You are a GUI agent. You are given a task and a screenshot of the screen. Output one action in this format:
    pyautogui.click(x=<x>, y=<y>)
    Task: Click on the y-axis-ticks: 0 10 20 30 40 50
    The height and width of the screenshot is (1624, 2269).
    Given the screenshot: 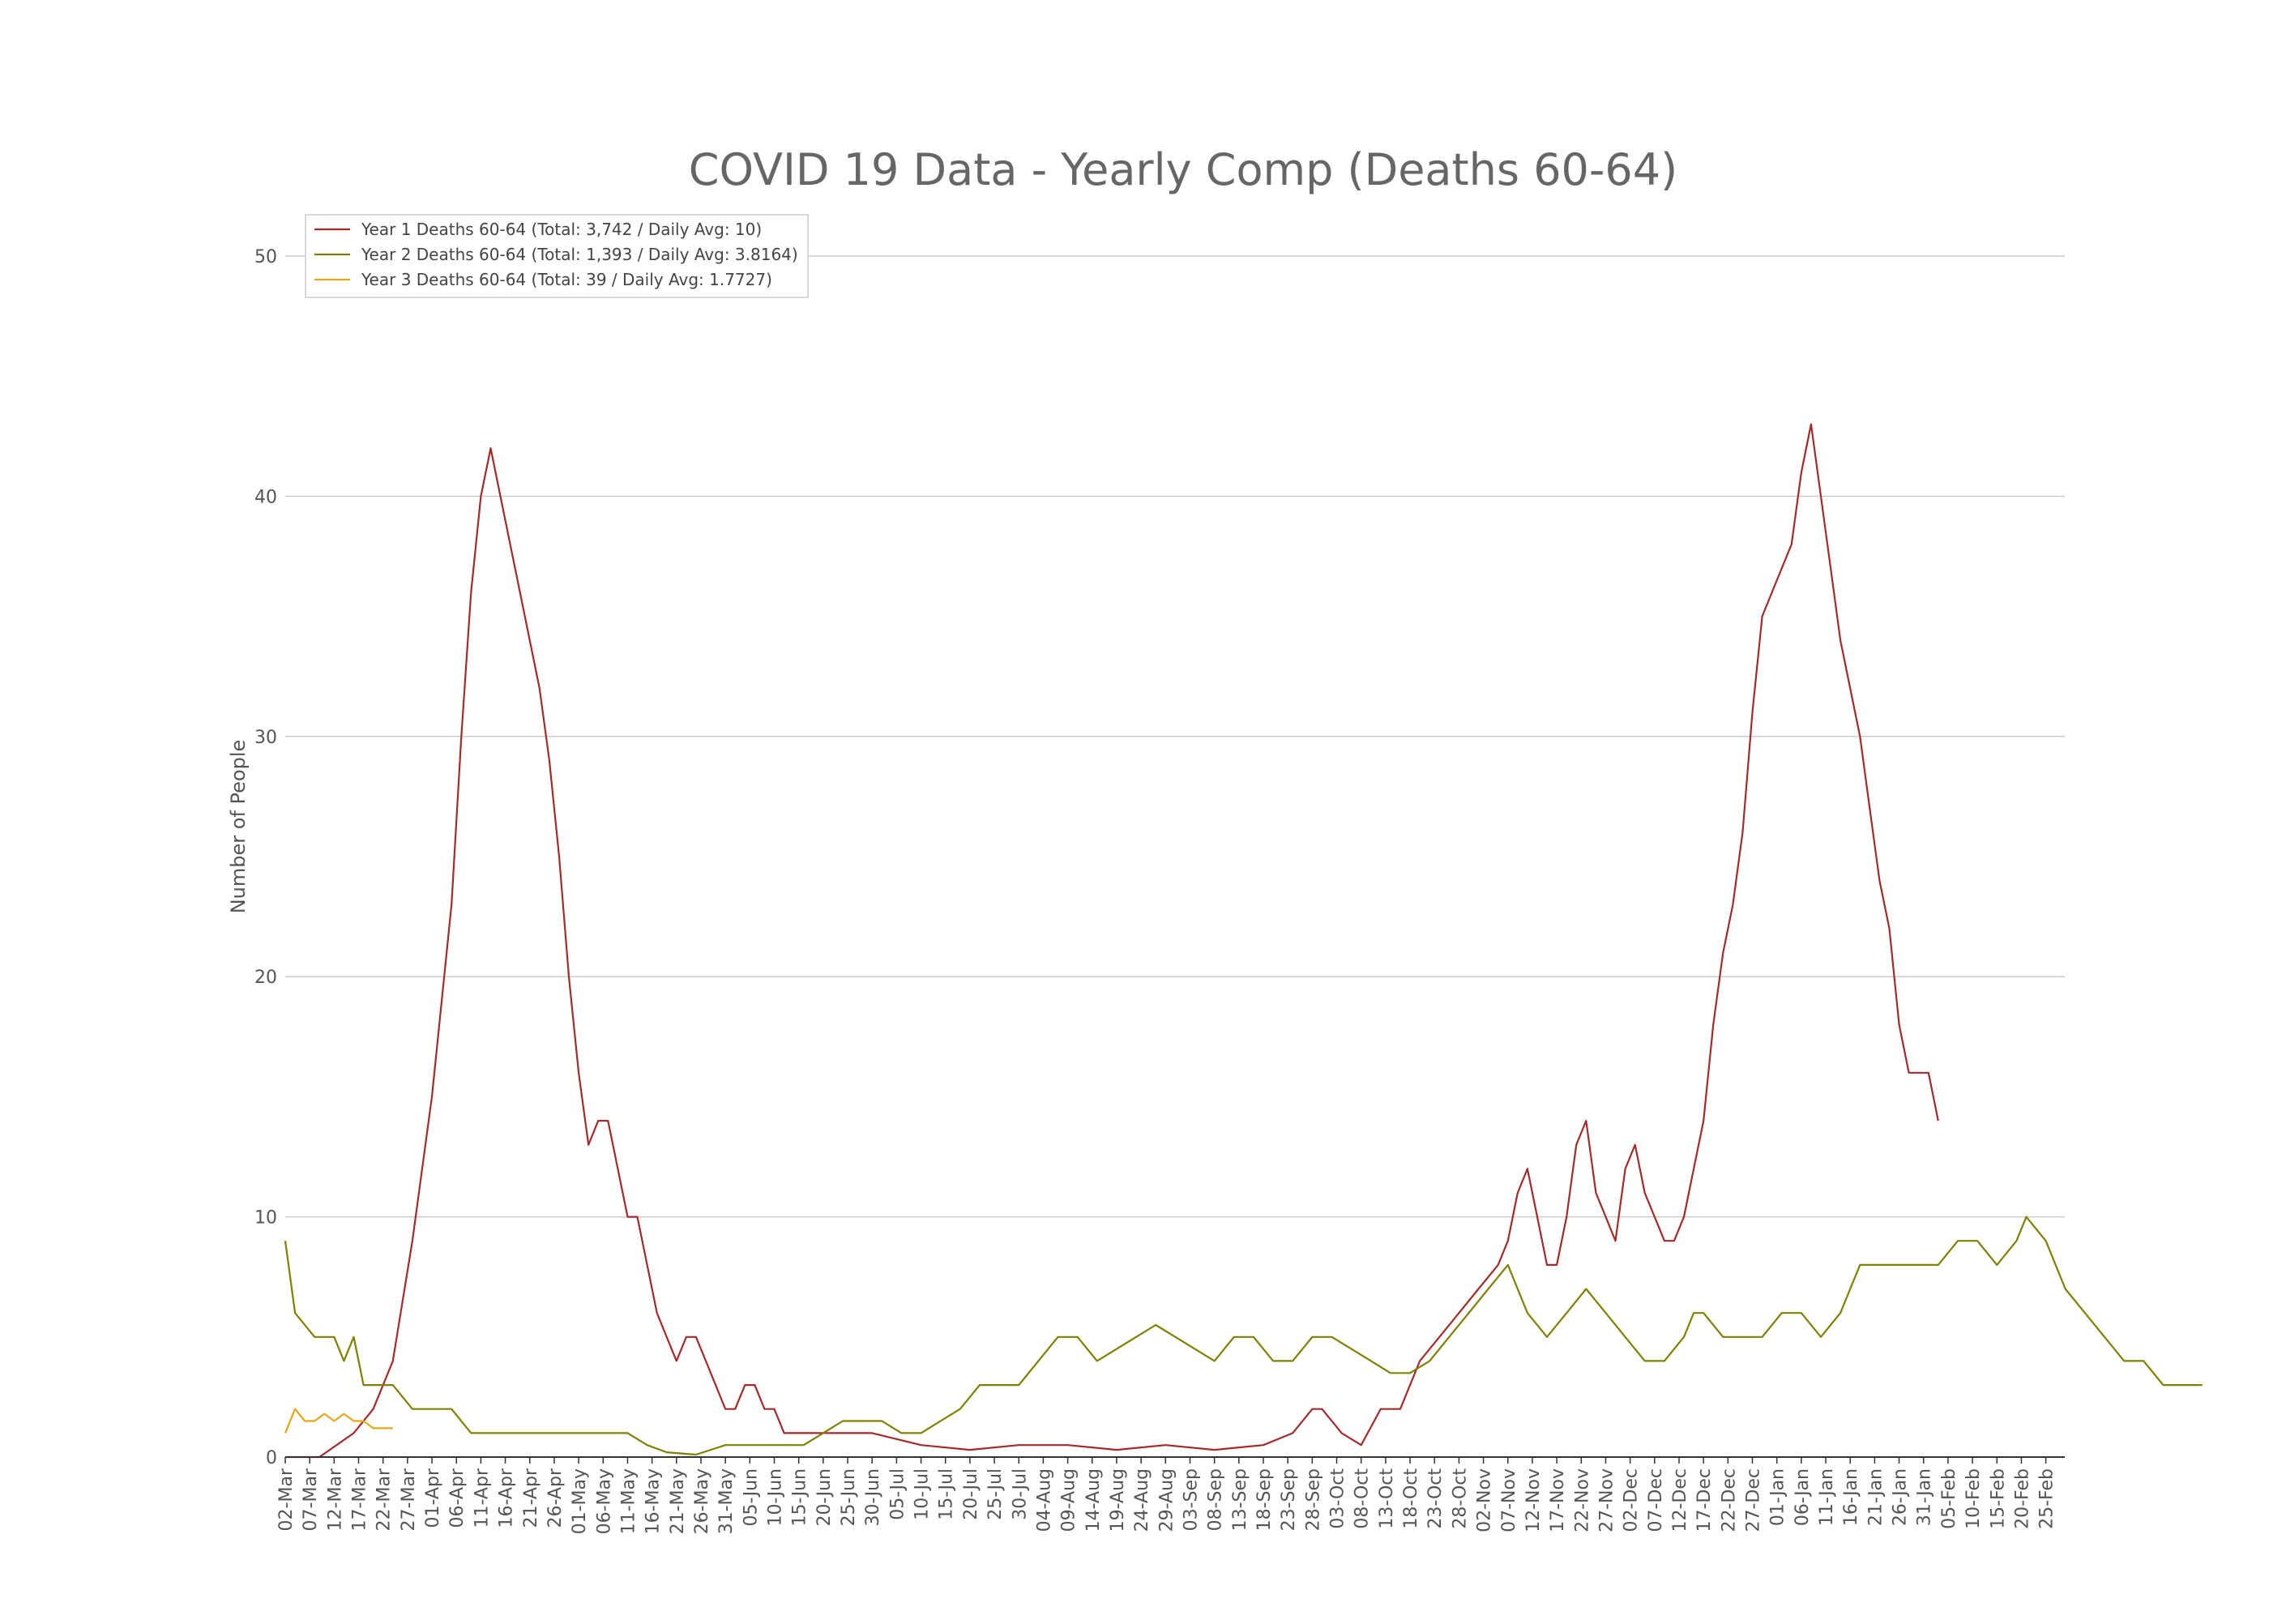 What is the action you would take?
    pyautogui.click(x=265, y=857)
    